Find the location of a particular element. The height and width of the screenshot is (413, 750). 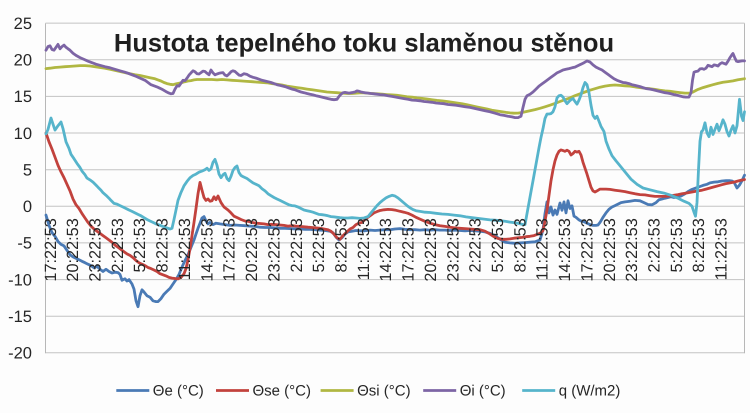

svg-text: q (W/m2) is located at coordinates (590, 391).